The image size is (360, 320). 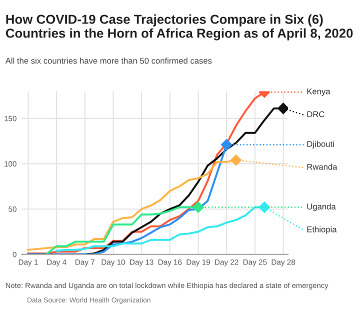 What do you see at coordinates (322, 230) in the screenshot?
I see `text: Ethiopia` at bounding box center [322, 230].